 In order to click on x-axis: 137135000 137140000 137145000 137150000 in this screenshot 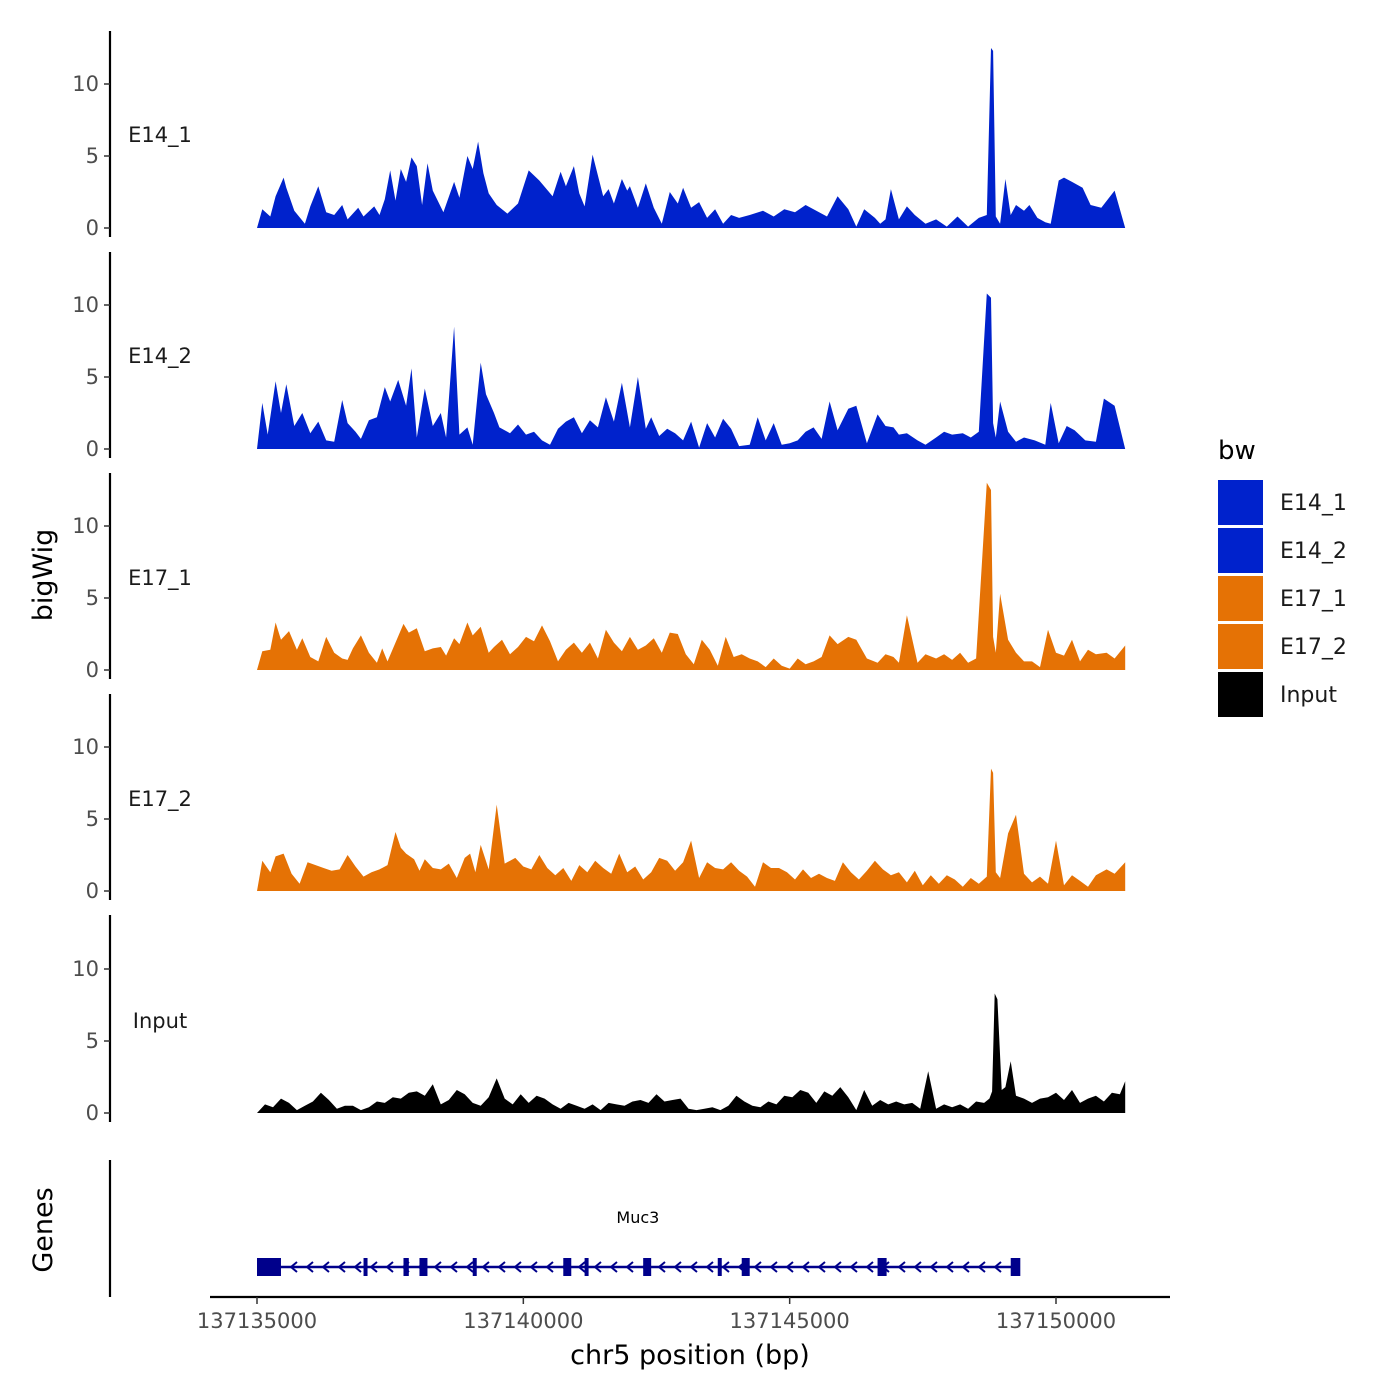, I will do `click(683, 1314)`.